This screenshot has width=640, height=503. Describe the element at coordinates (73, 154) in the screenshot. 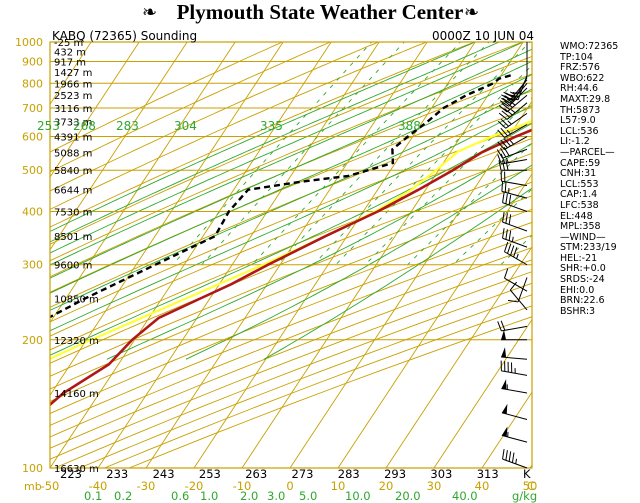

I see `height-label: 5088 m` at that location.